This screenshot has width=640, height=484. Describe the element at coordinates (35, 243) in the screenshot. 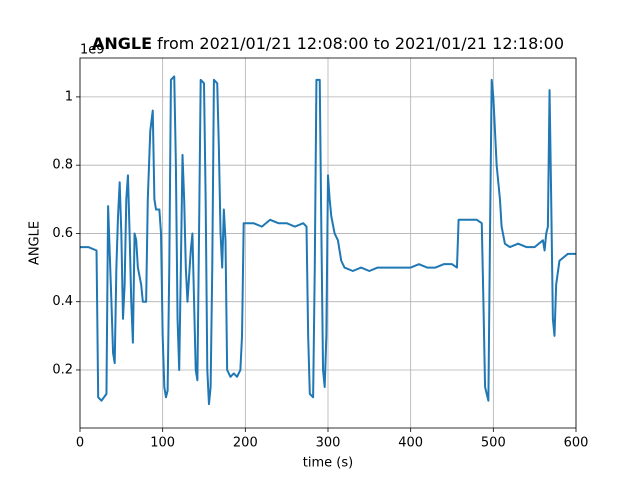

I see `y-axis-label: ANGLE` at that location.